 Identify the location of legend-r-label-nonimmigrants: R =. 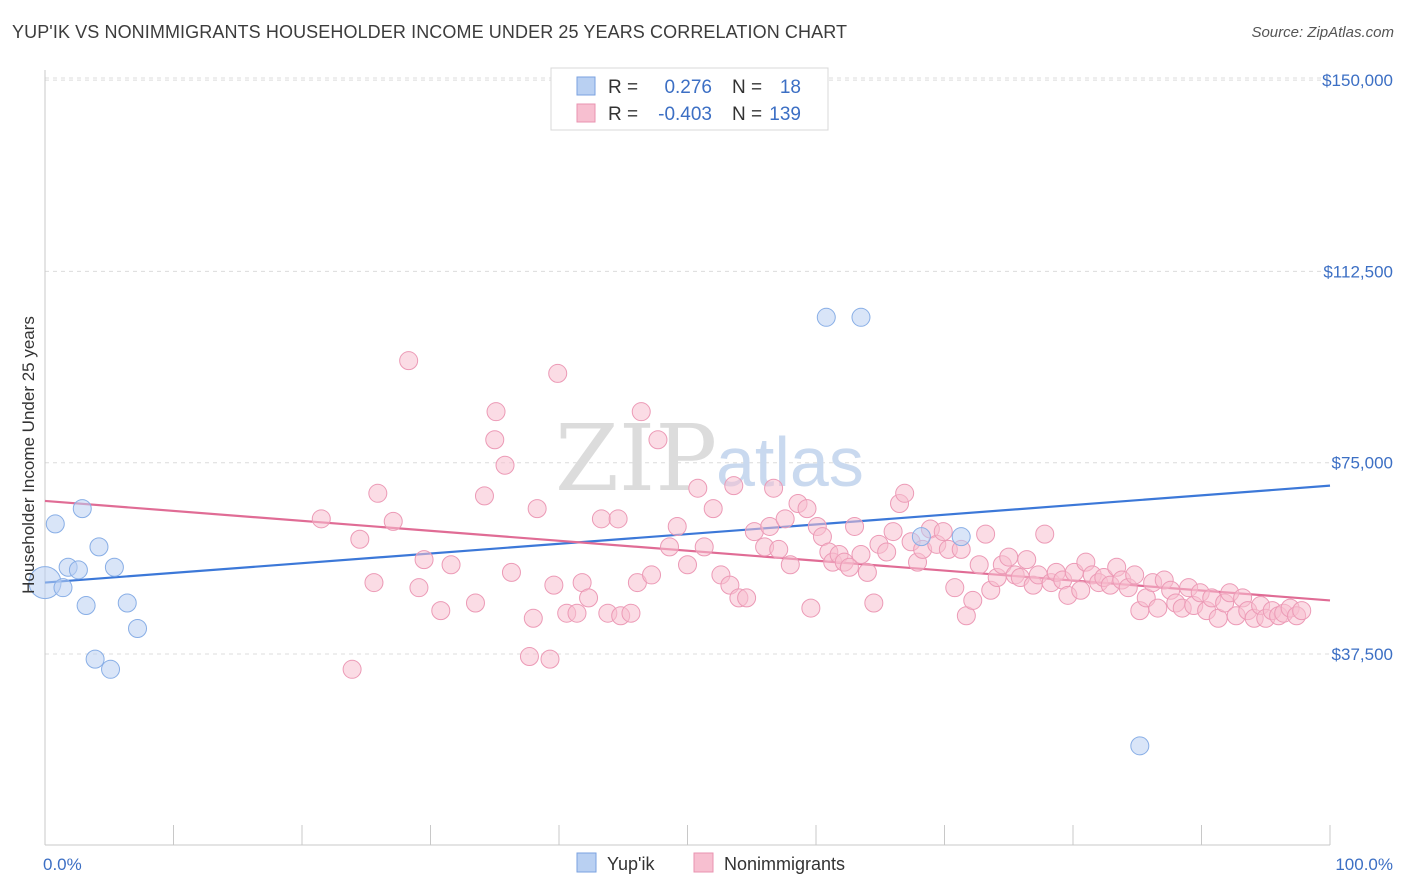
(623, 114).